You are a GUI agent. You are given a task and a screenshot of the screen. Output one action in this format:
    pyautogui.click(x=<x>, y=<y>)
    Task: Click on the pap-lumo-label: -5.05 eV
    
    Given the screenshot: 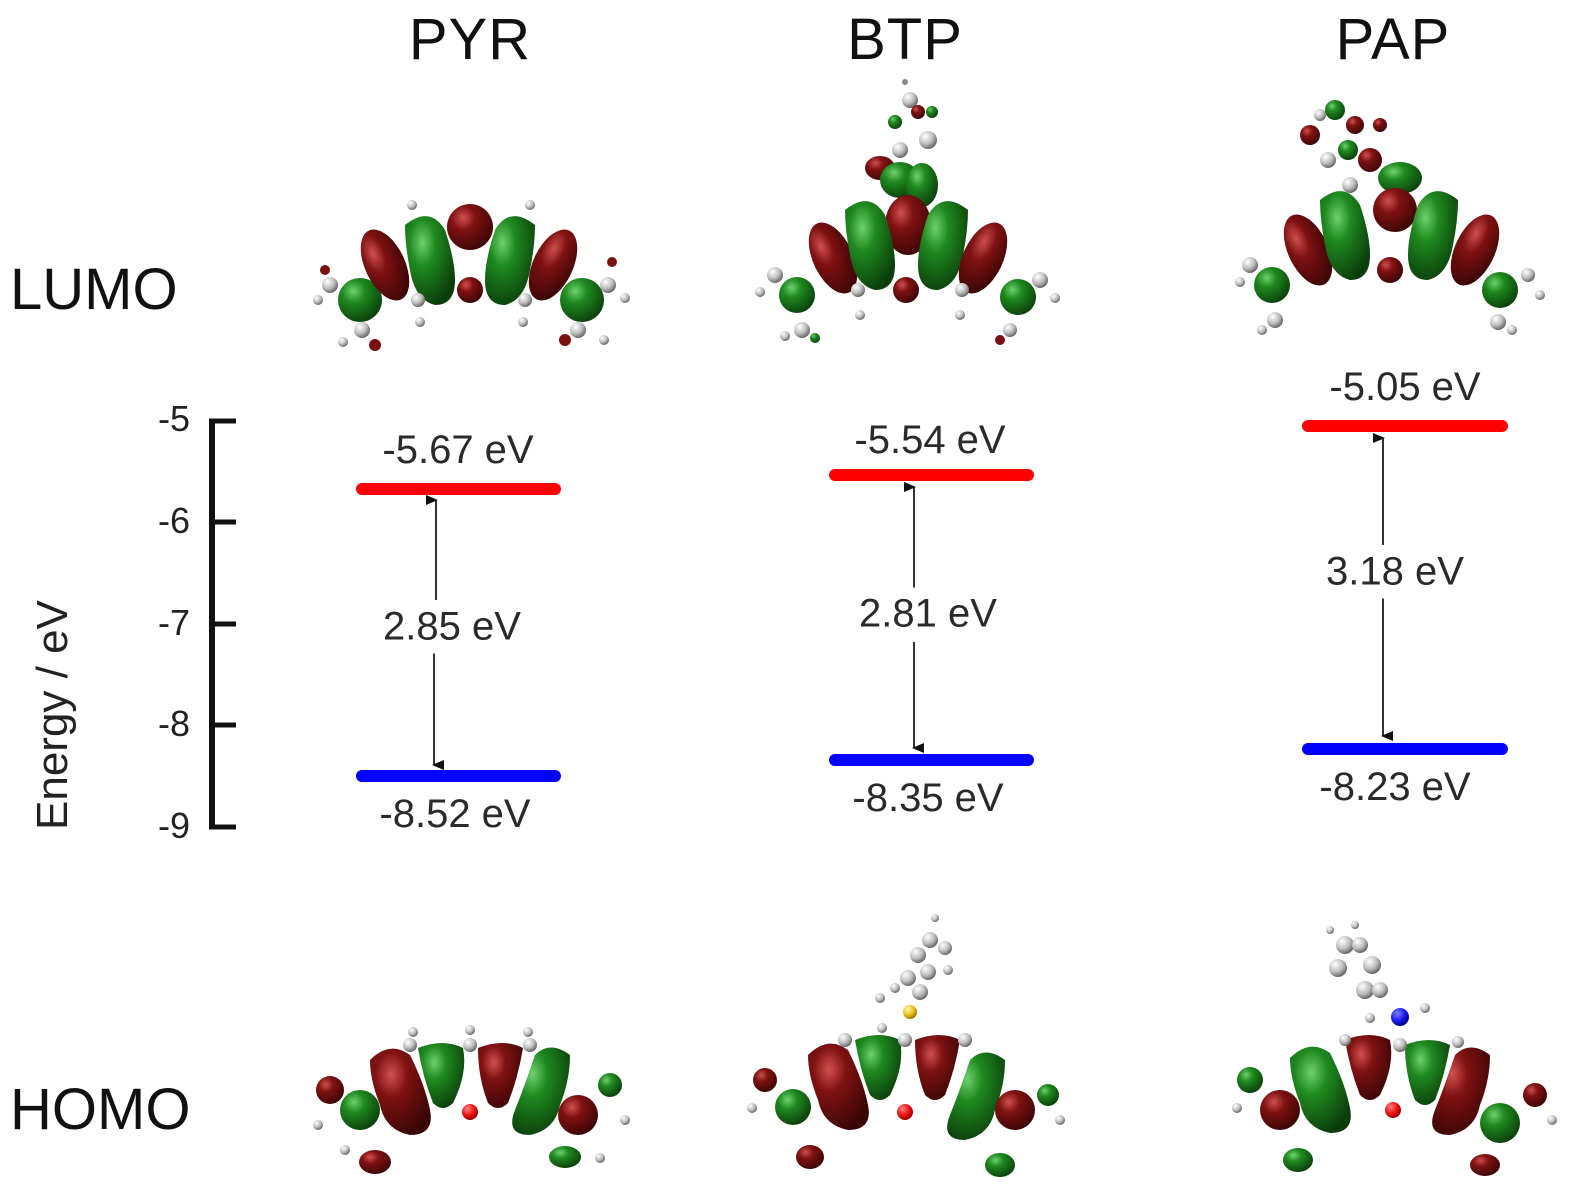 What is the action you would take?
    pyautogui.click(x=1405, y=387)
    